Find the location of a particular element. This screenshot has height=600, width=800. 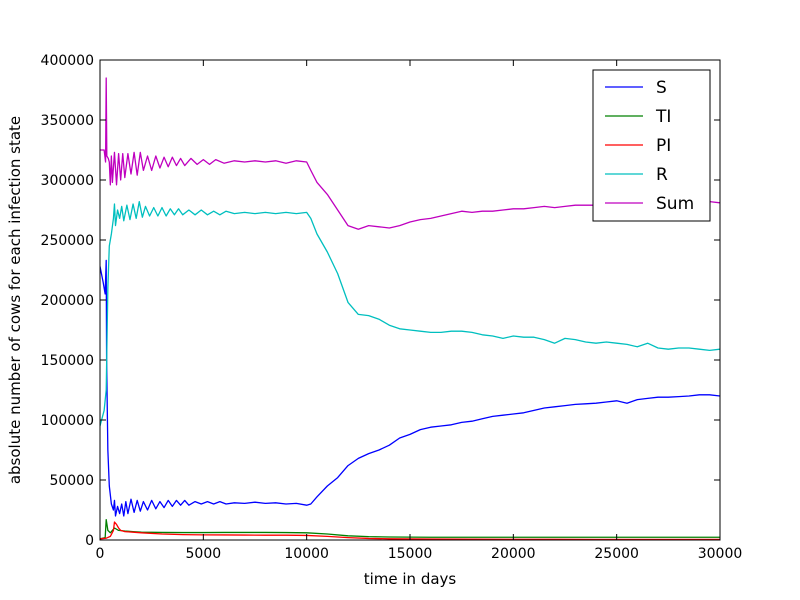

legend: S TI PI R Sum is located at coordinates (651, 145).